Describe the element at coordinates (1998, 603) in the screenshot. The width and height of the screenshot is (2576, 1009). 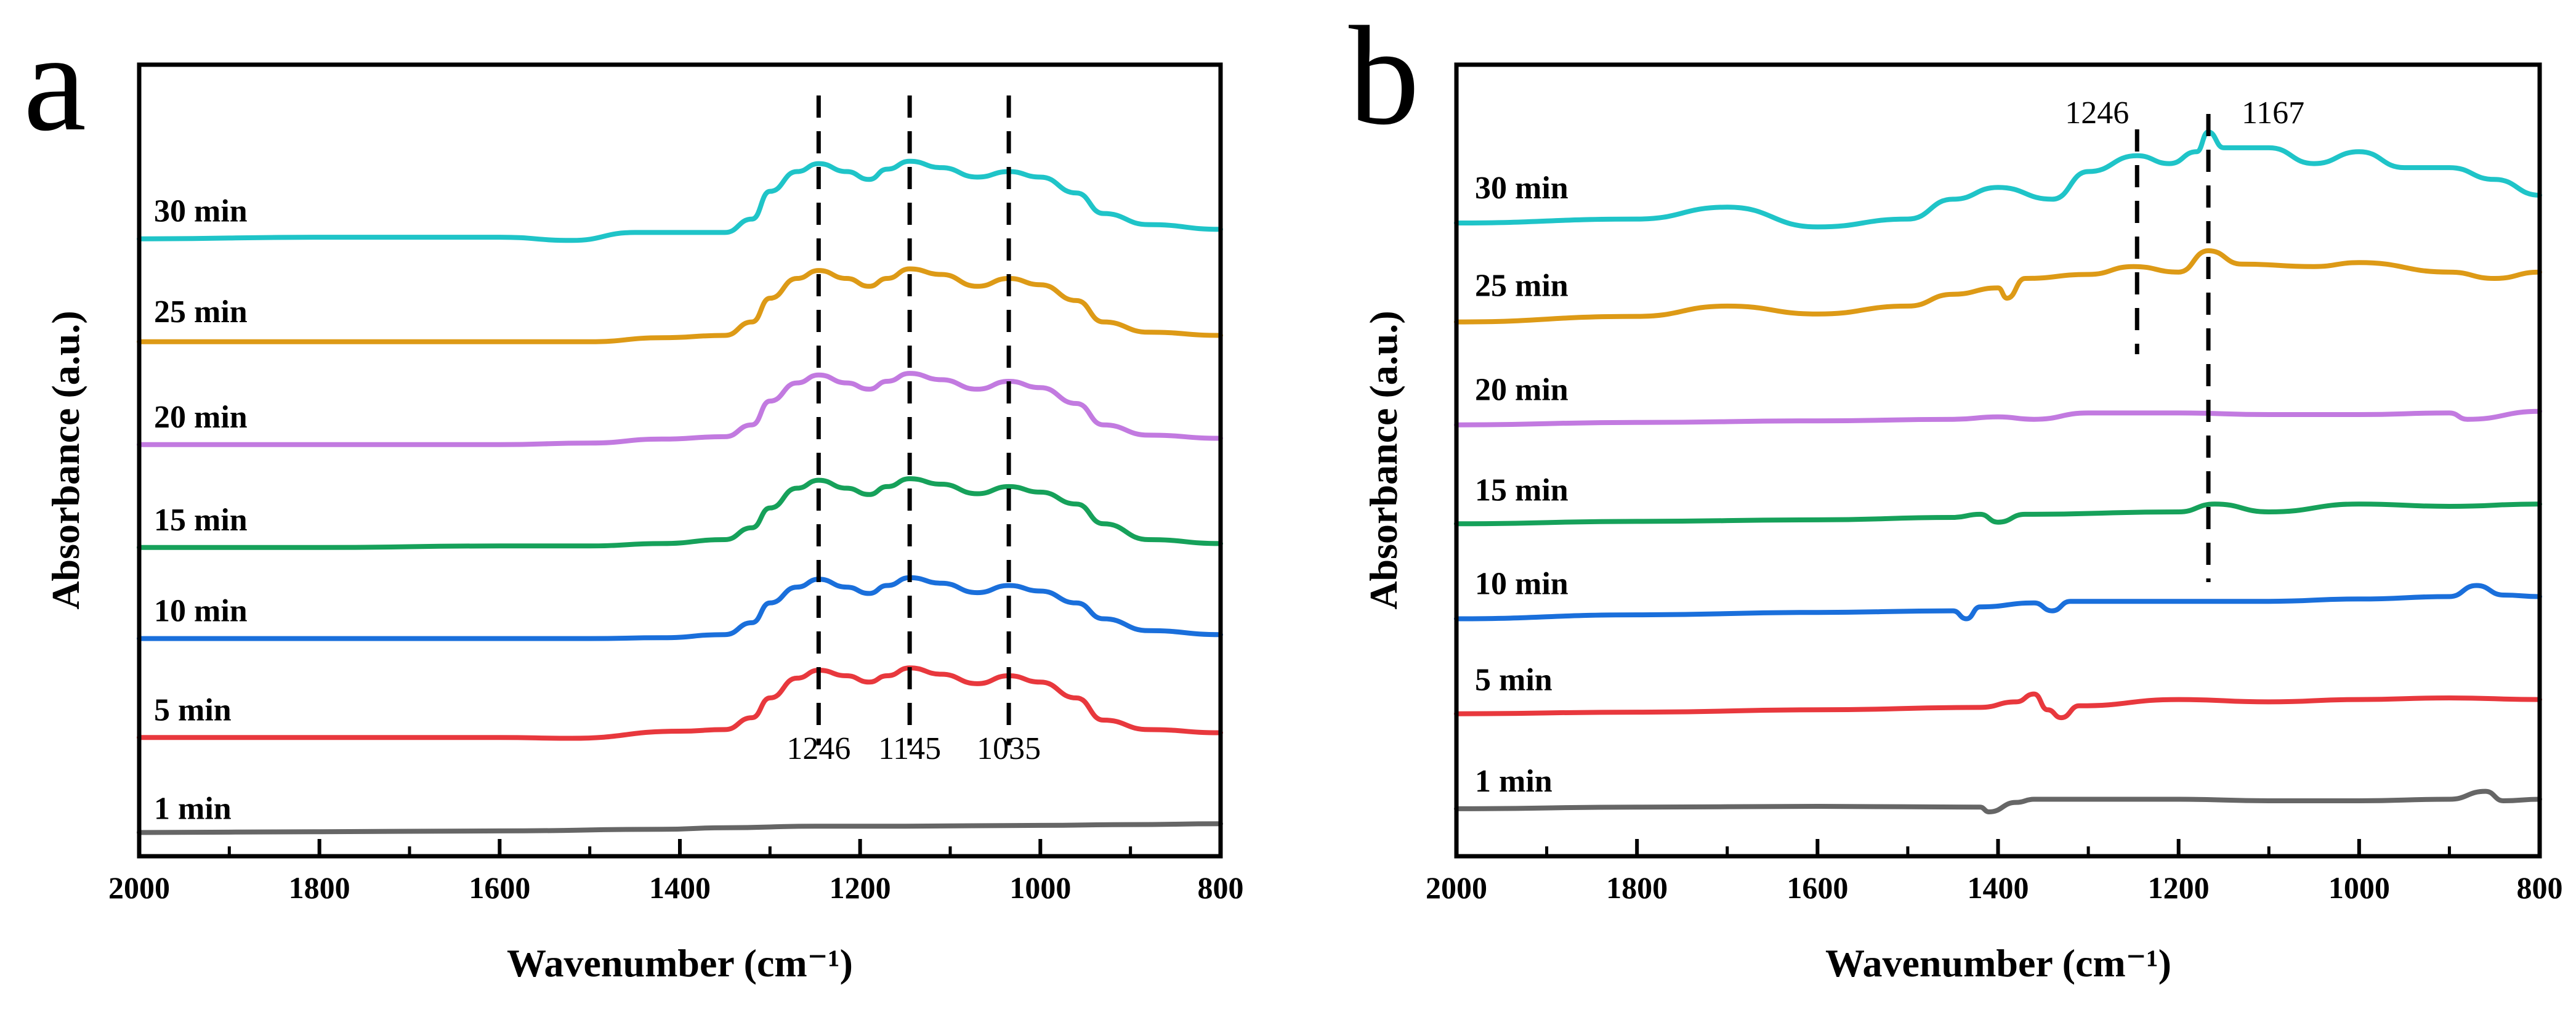
I see `panel-b-series-line-10-min` at that location.